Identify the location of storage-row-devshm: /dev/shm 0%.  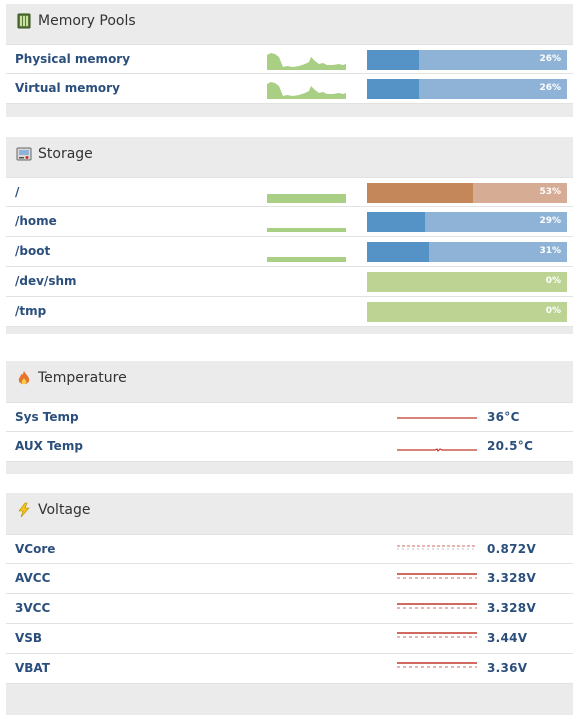
(289, 282).